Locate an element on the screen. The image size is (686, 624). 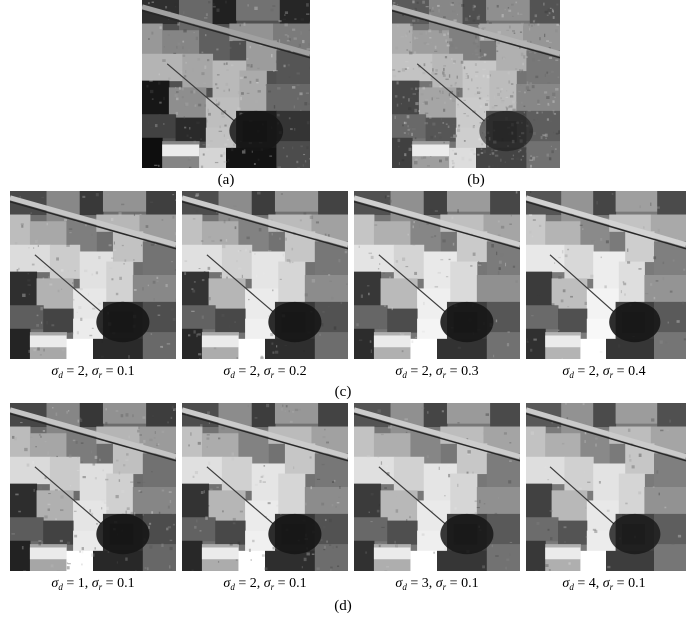
row-c-caption-3: σd = 2, σr = 0.3 is located at coordinates (437, 372).